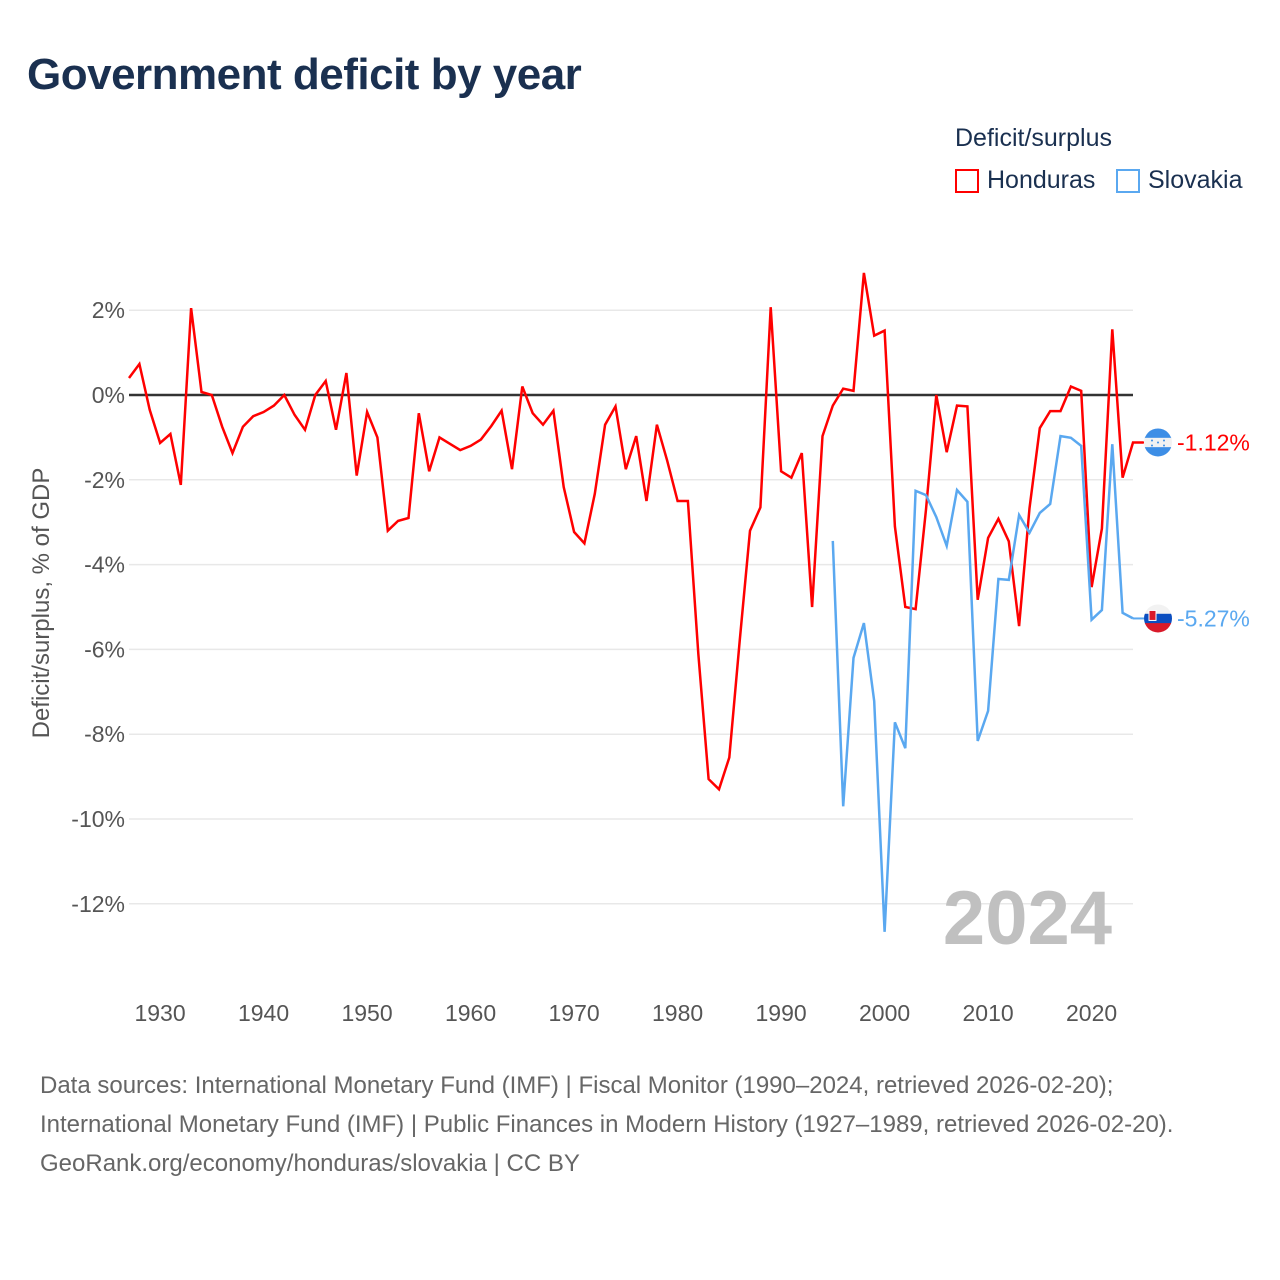 The height and width of the screenshot is (1280, 1280). Describe the element at coordinates (470, 1013) in the screenshot. I see `x-tick-label: 1960` at that location.